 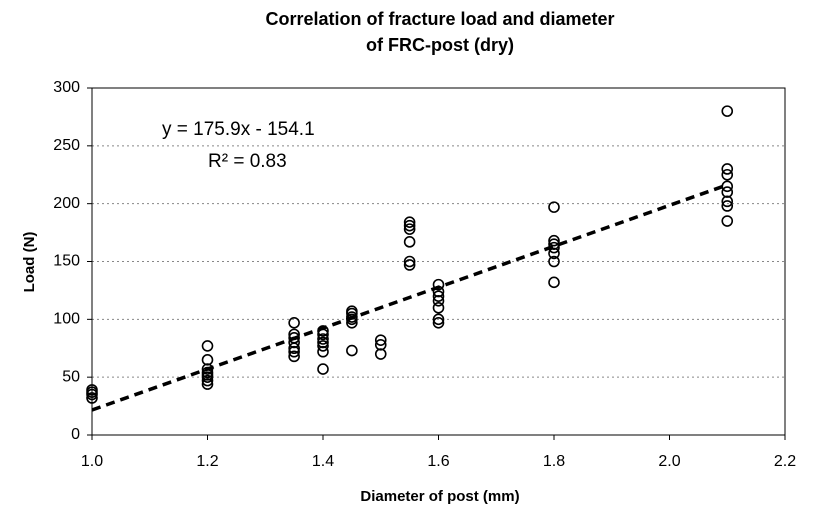 What do you see at coordinates (207, 461) in the screenshot?
I see `x-tick-label: 1.2` at bounding box center [207, 461].